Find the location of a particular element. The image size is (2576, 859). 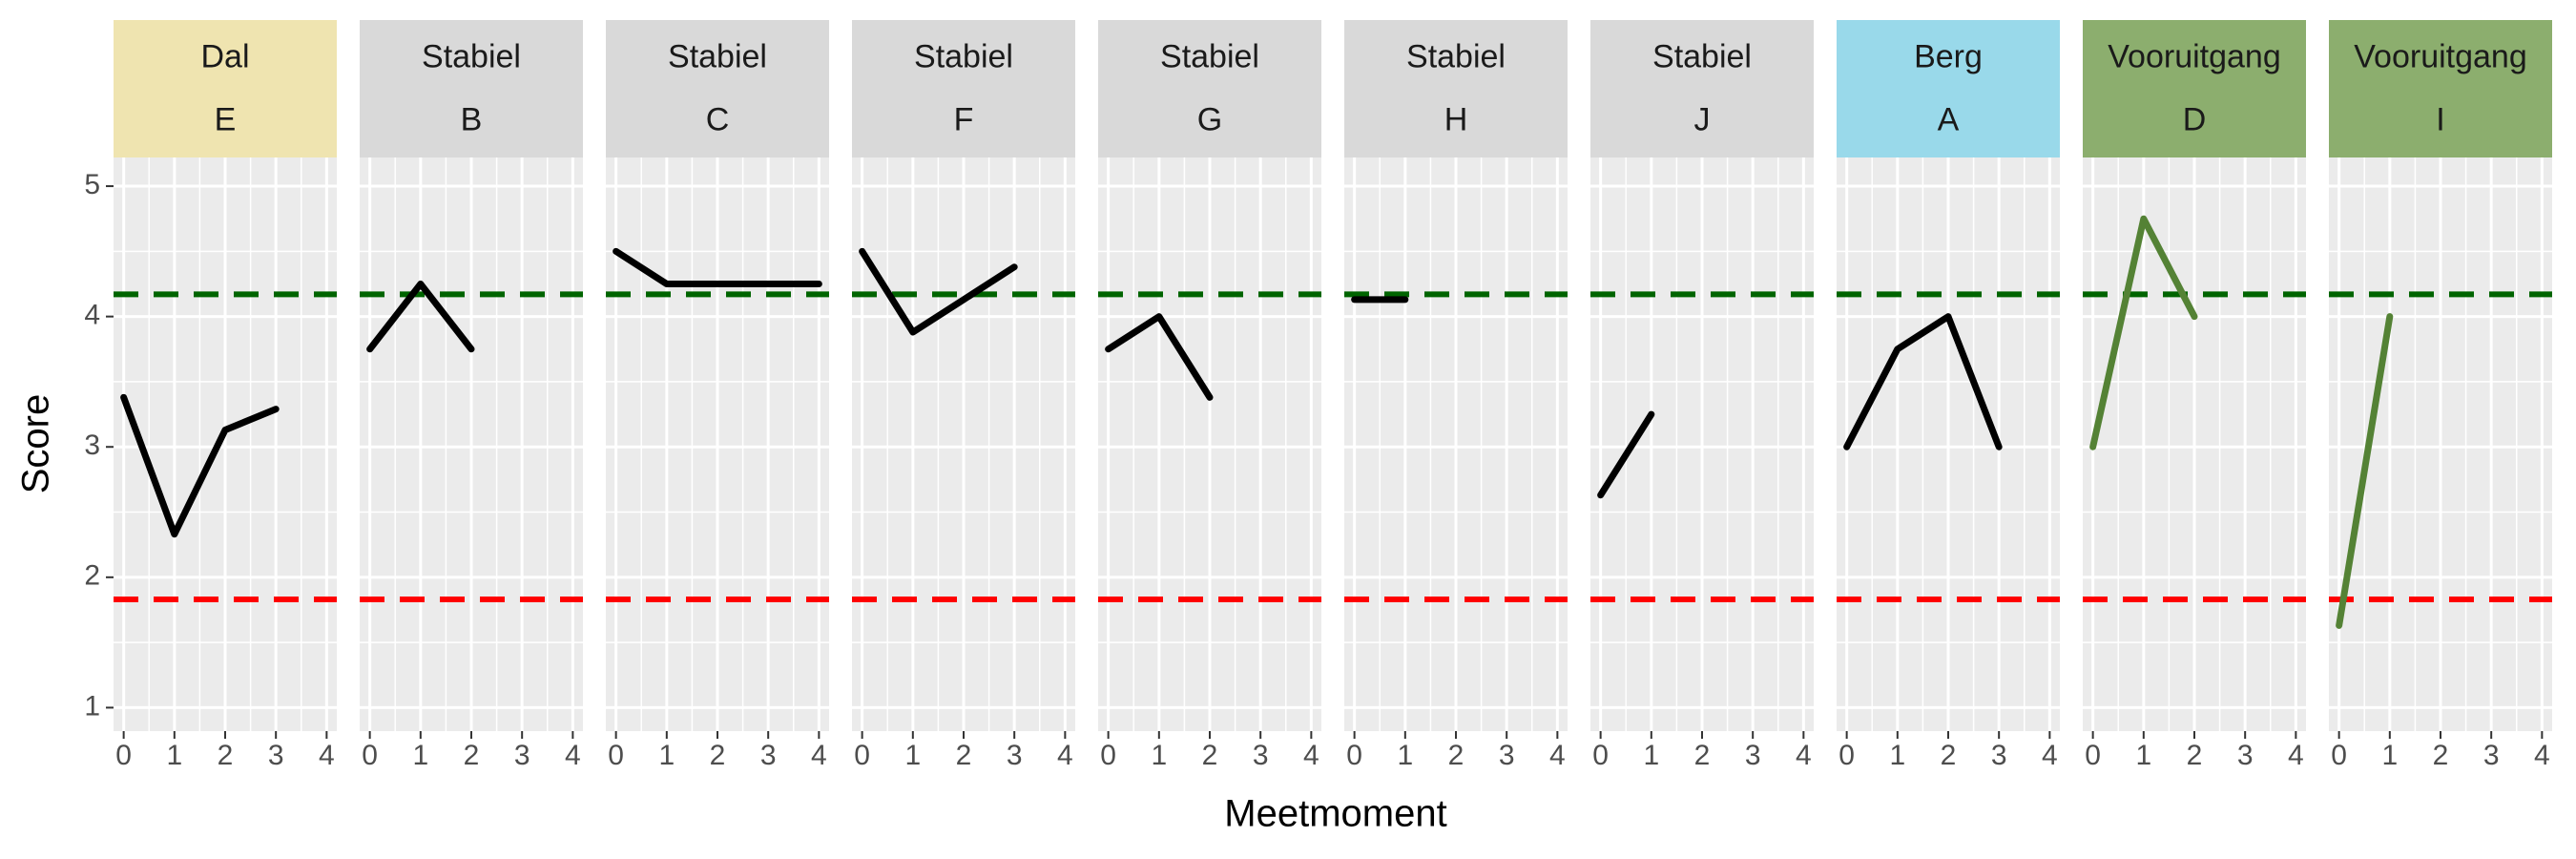

strip-label: H is located at coordinates (1456, 120).